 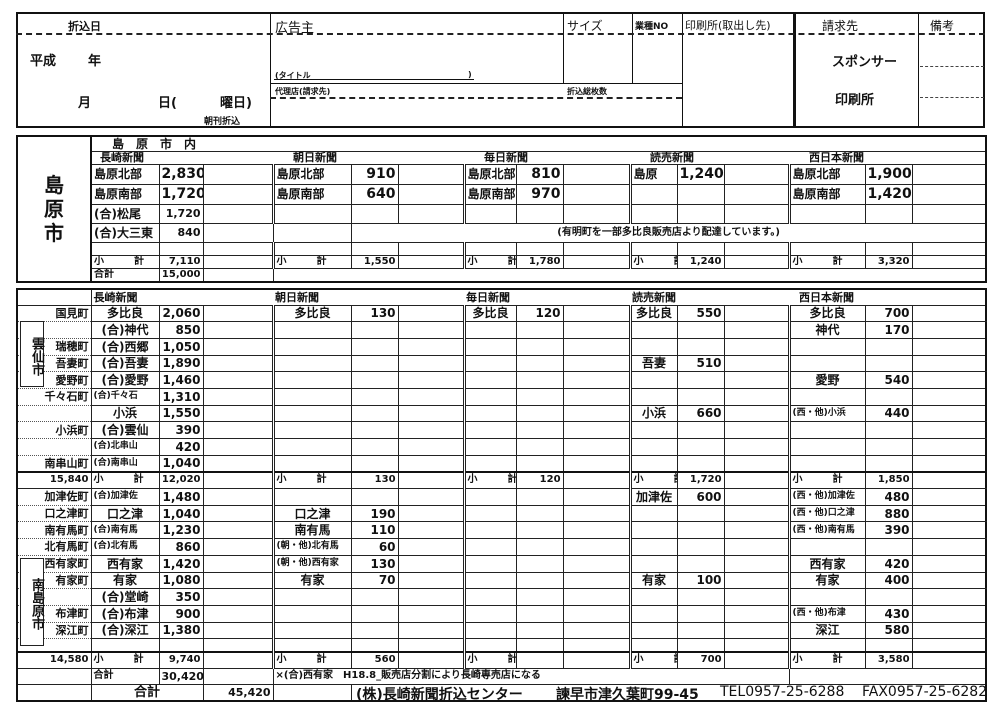 I want to click on date-label: 折込日, so click(x=84, y=26).